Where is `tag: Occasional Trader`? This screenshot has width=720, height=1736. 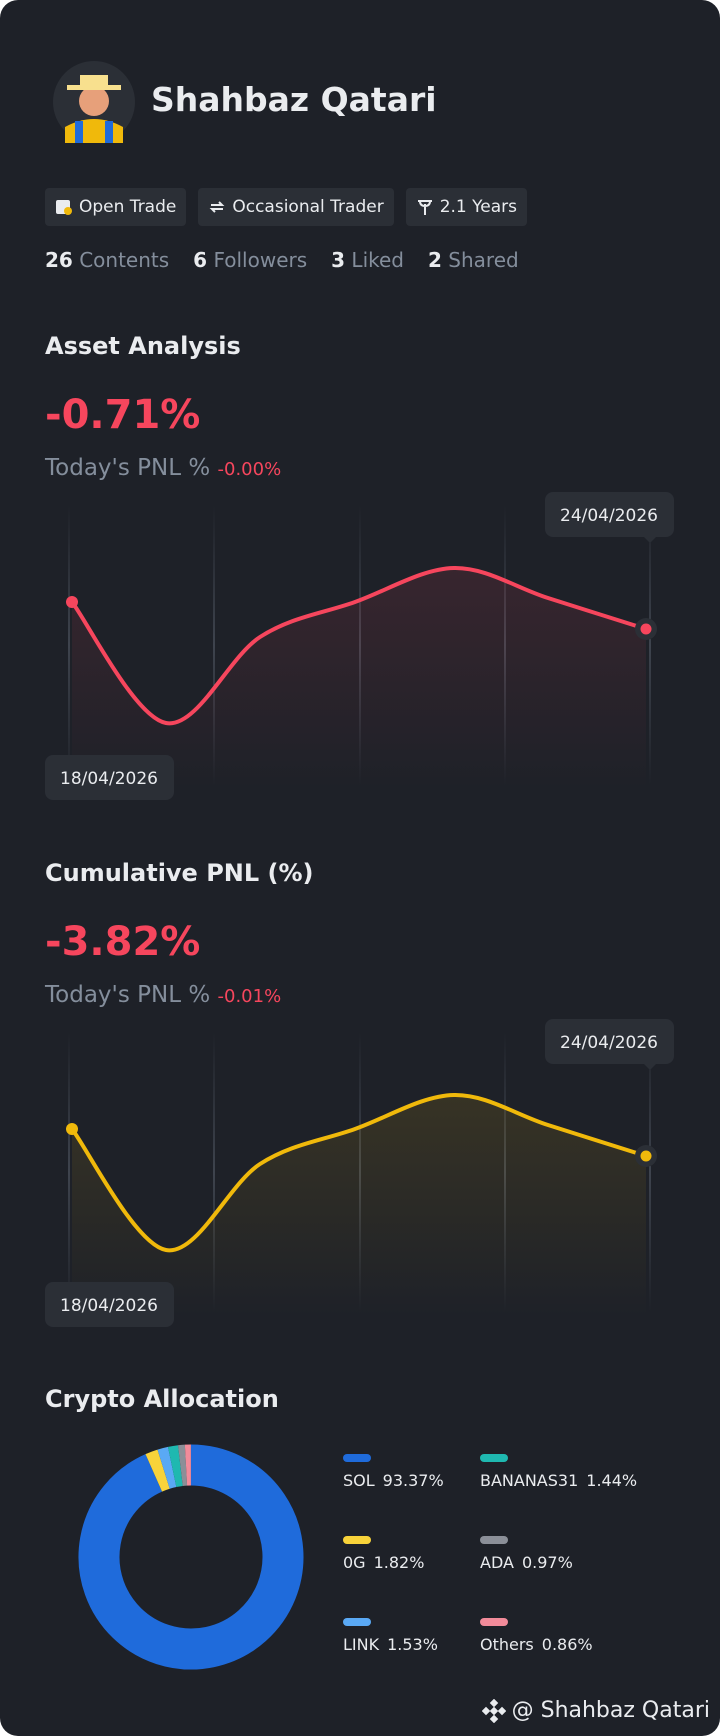 tag: Occasional Trader is located at coordinates (296, 207).